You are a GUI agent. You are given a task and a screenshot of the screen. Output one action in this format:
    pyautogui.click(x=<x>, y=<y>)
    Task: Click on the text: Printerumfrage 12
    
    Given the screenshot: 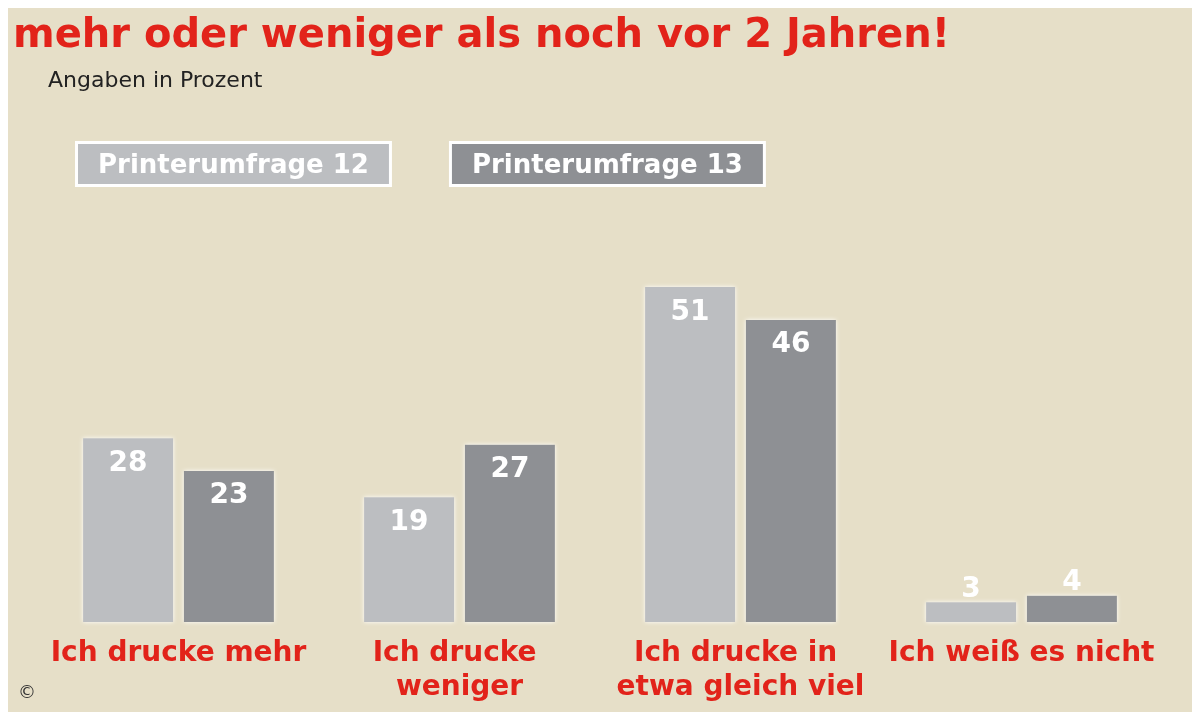 What is the action you would take?
    pyautogui.click(x=233, y=164)
    